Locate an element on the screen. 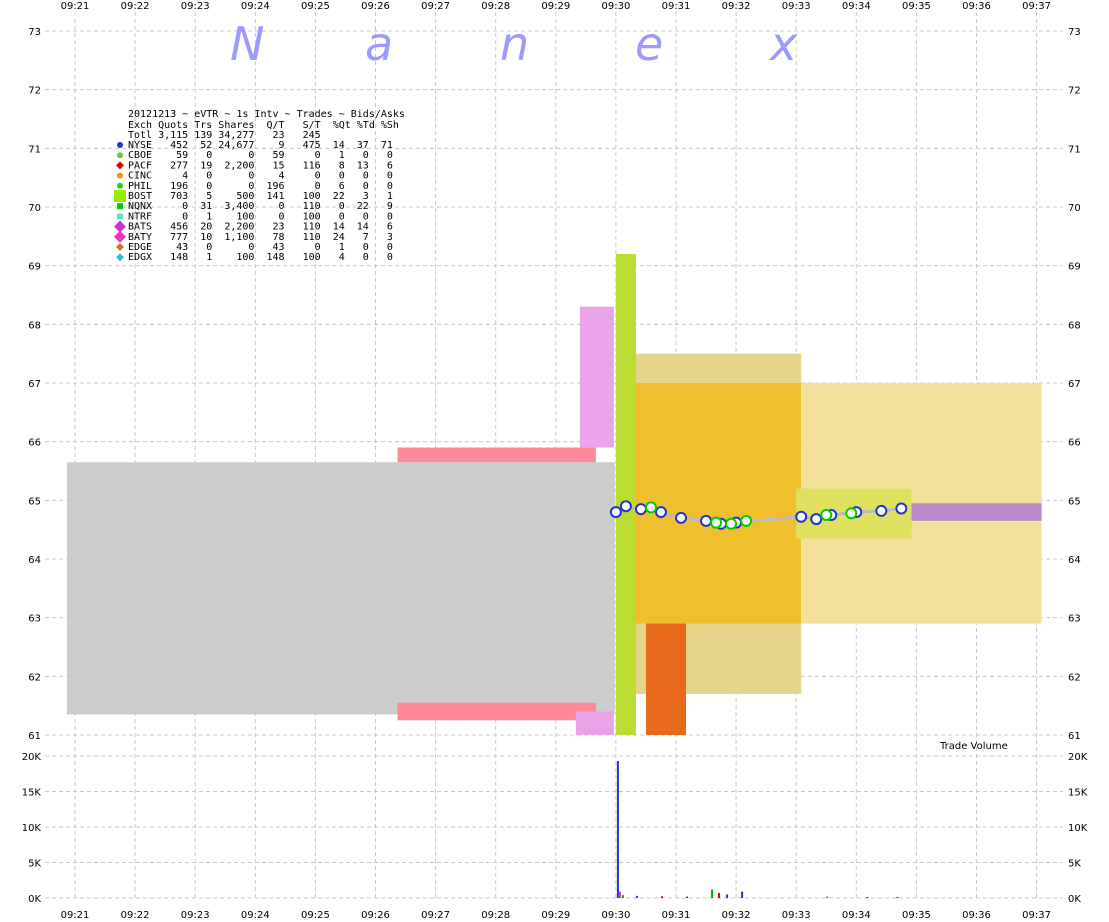  legend-row: NTRF 0 1 100 0 100 0 0 0 is located at coordinates (260, 216).